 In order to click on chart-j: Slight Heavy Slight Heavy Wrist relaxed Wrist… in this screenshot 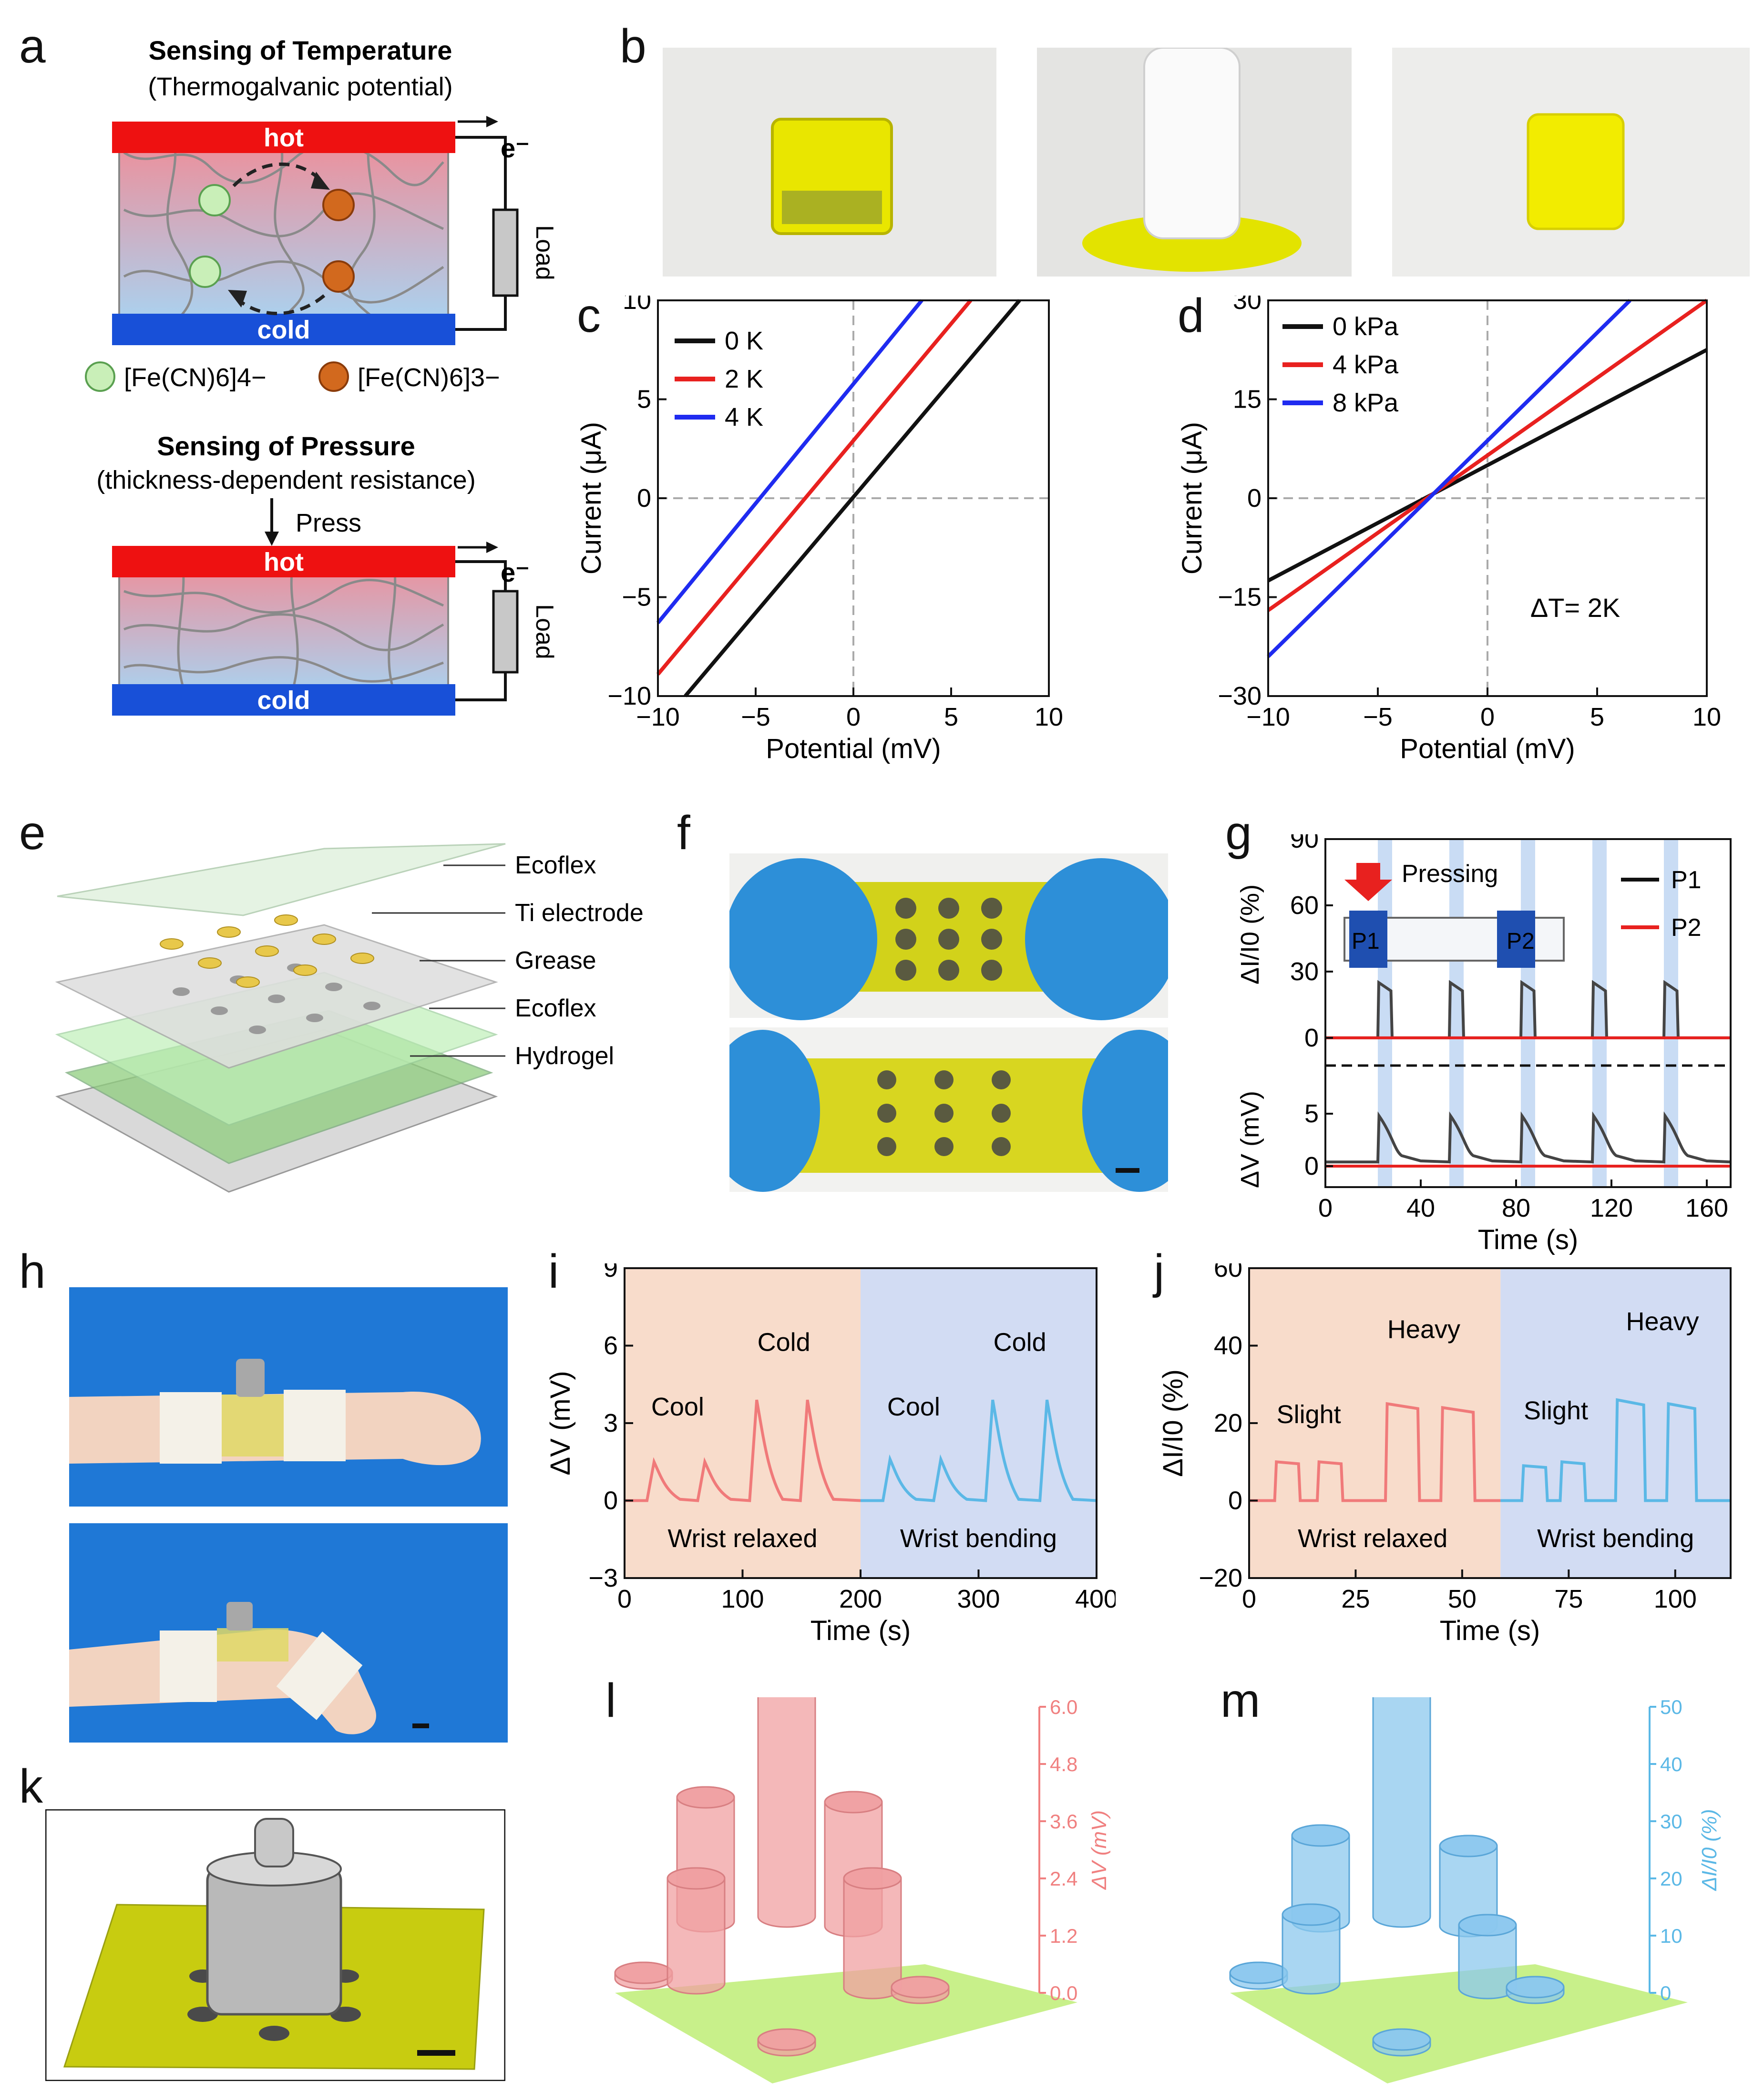, I will do `click(1445, 1454)`.